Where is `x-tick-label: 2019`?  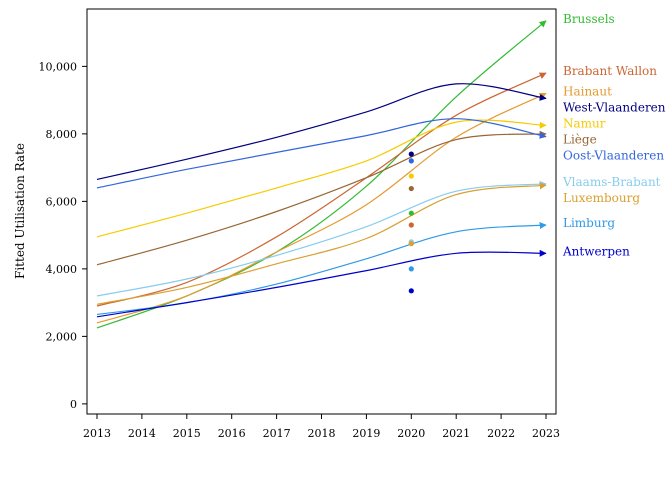
x-tick-label: 2019 is located at coordinates (366, 433).